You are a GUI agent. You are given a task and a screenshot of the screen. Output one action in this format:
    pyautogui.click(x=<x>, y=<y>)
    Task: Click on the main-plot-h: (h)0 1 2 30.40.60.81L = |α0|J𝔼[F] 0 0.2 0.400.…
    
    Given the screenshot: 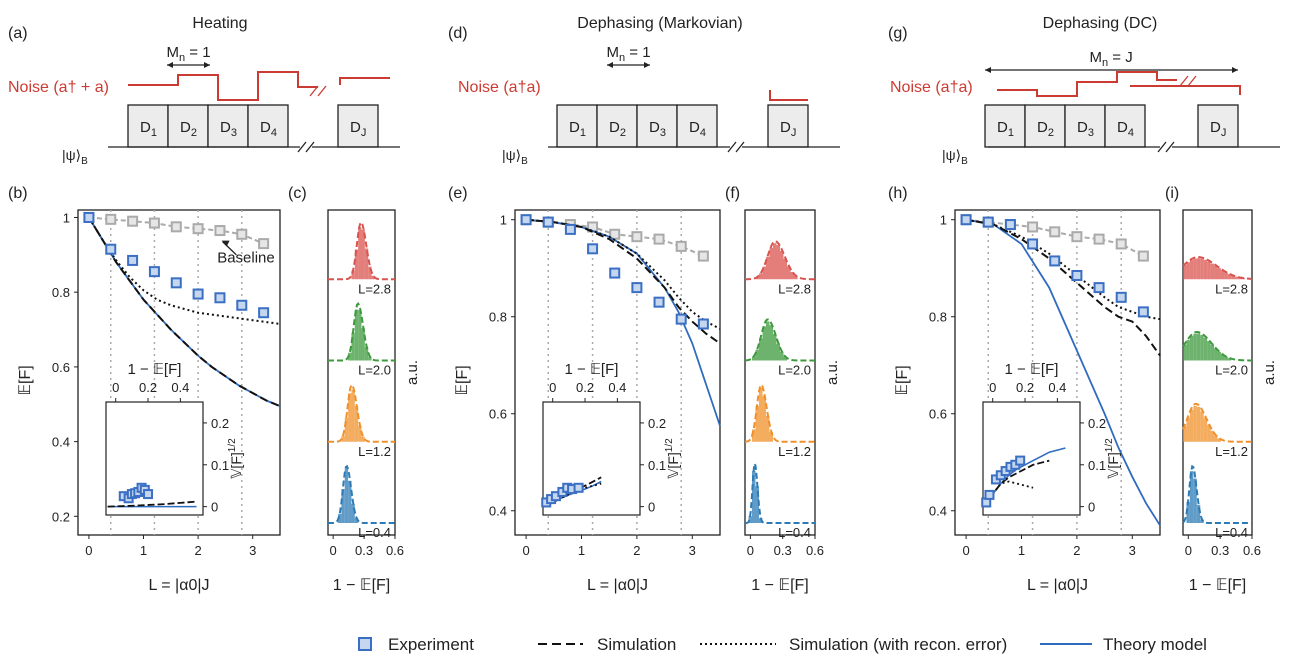 What is the action you would take?
    pyautogui.click(x=1024, y=389)
    